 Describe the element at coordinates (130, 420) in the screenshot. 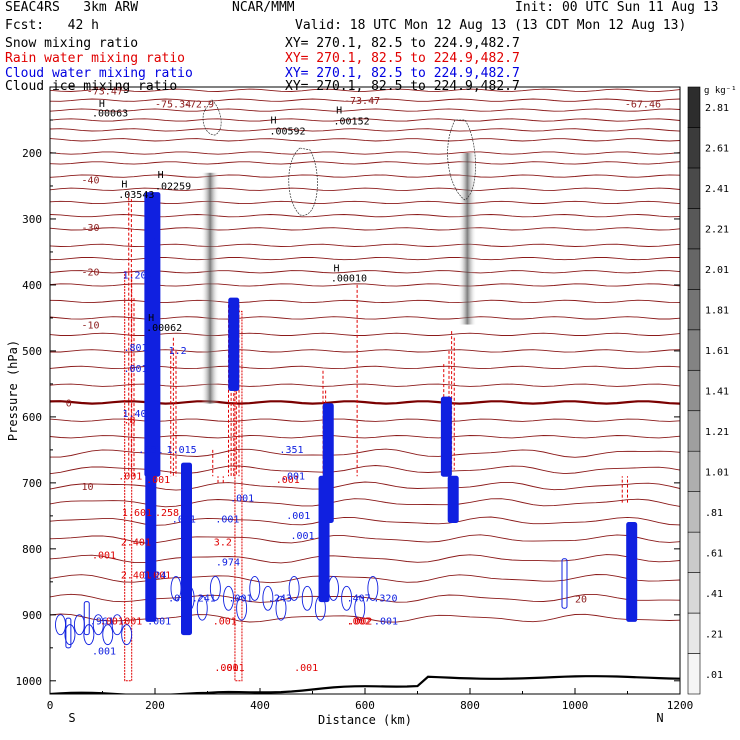

I see `rain-label: .8` at that location.